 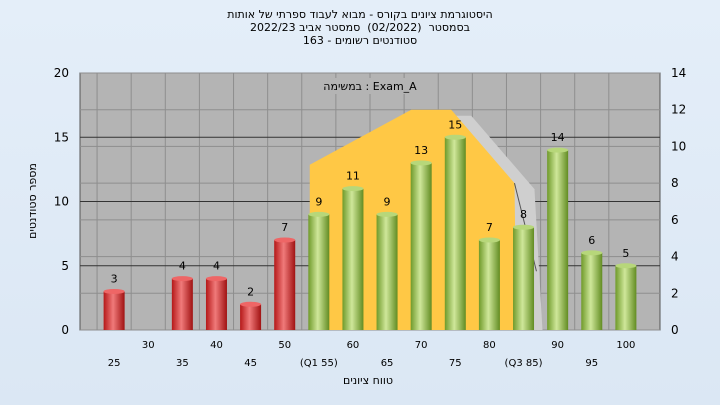 What do you see at coordinates (148, 345) in the screenshot?
I see `x-tick-label: 30` at bounding box center [148, 345].